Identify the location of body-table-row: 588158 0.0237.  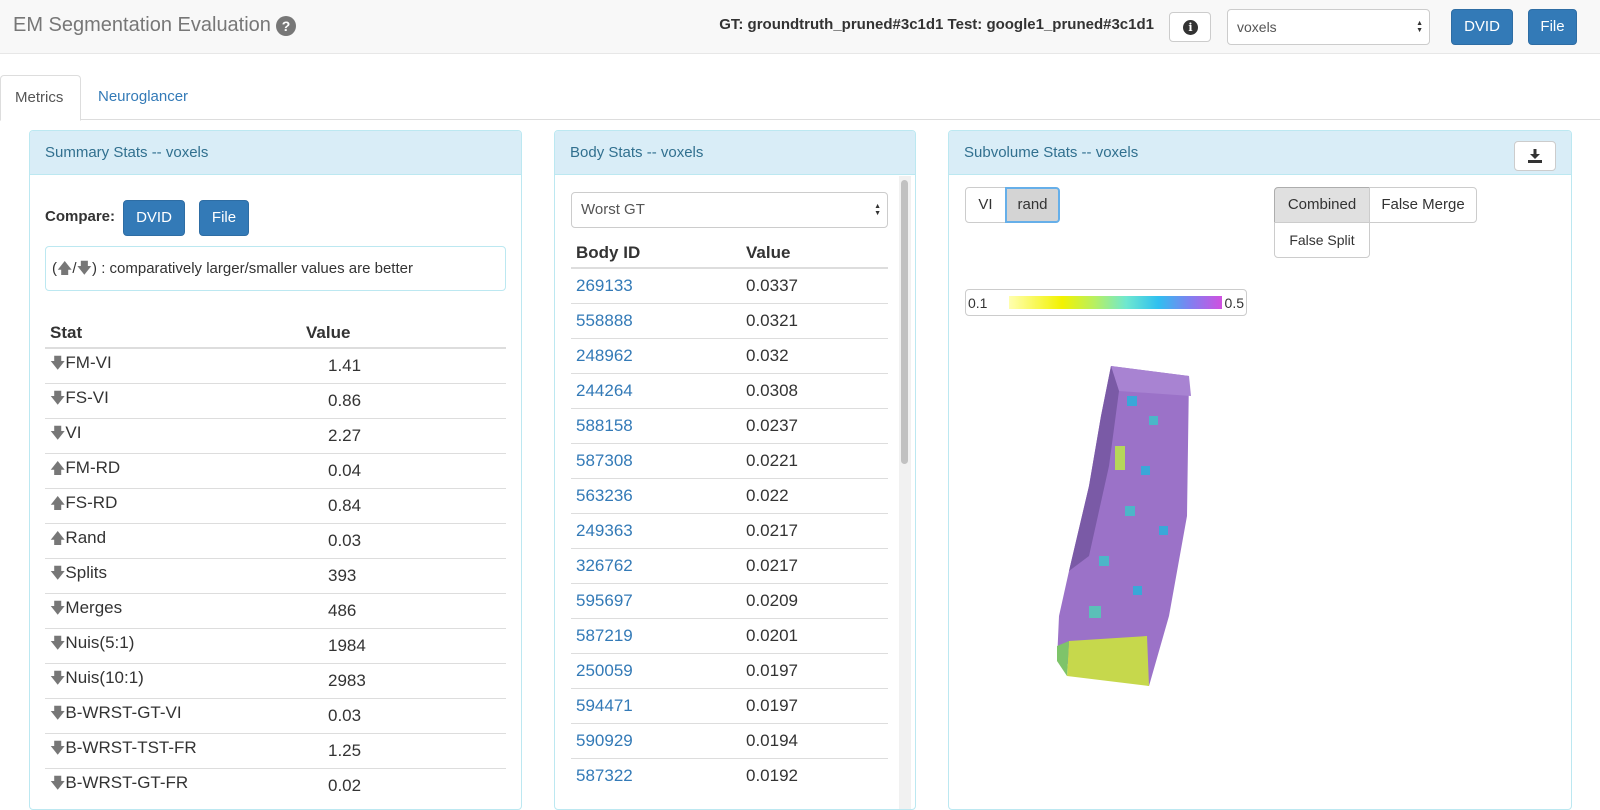
(729, 425).